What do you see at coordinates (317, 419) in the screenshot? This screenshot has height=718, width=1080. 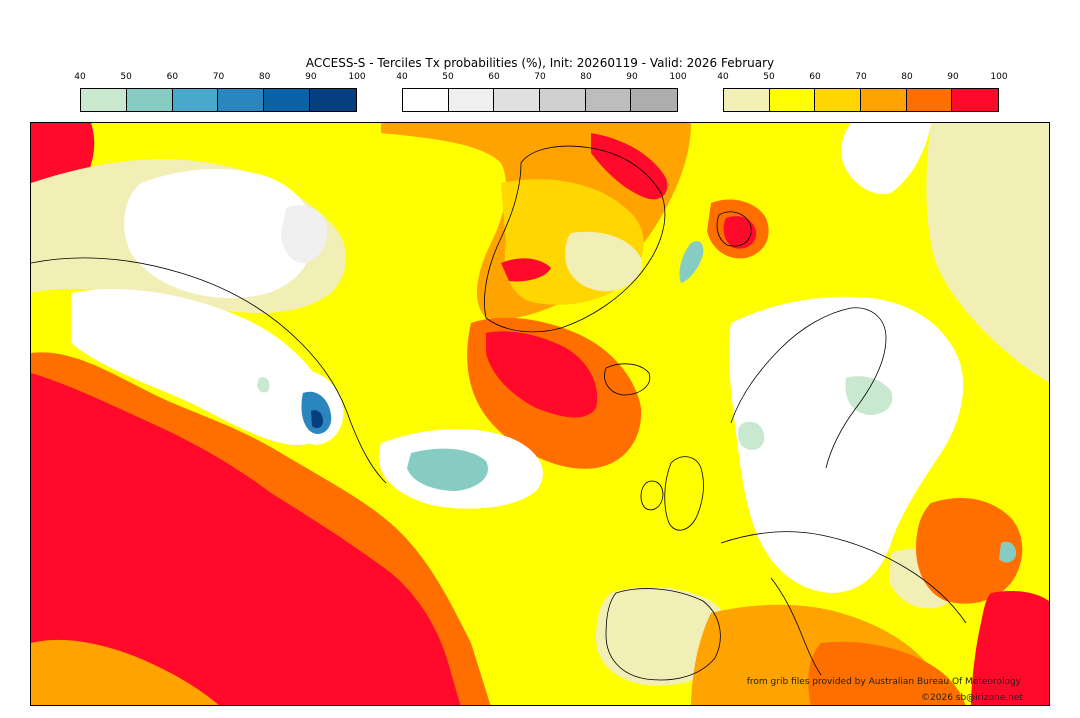 I see `region-labrador-dkblue` at bounding box center [317, 419].